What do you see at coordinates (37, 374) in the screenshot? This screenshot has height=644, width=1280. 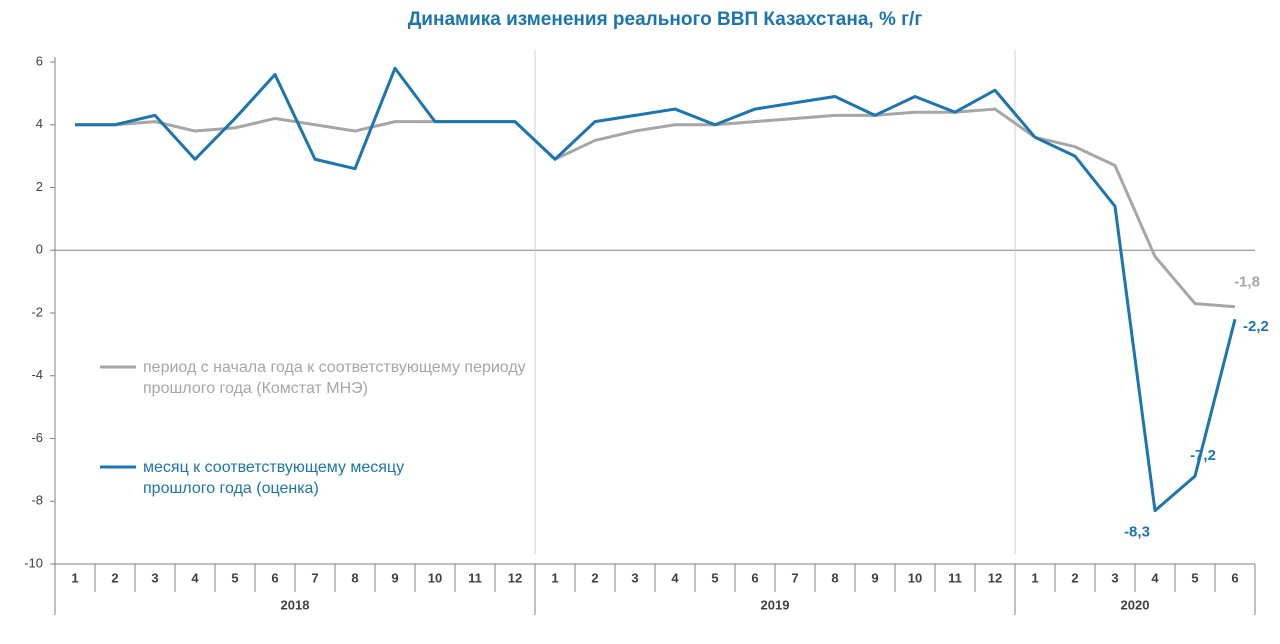 I see `y-tick-label: -4` at bounding box center [37, 374].